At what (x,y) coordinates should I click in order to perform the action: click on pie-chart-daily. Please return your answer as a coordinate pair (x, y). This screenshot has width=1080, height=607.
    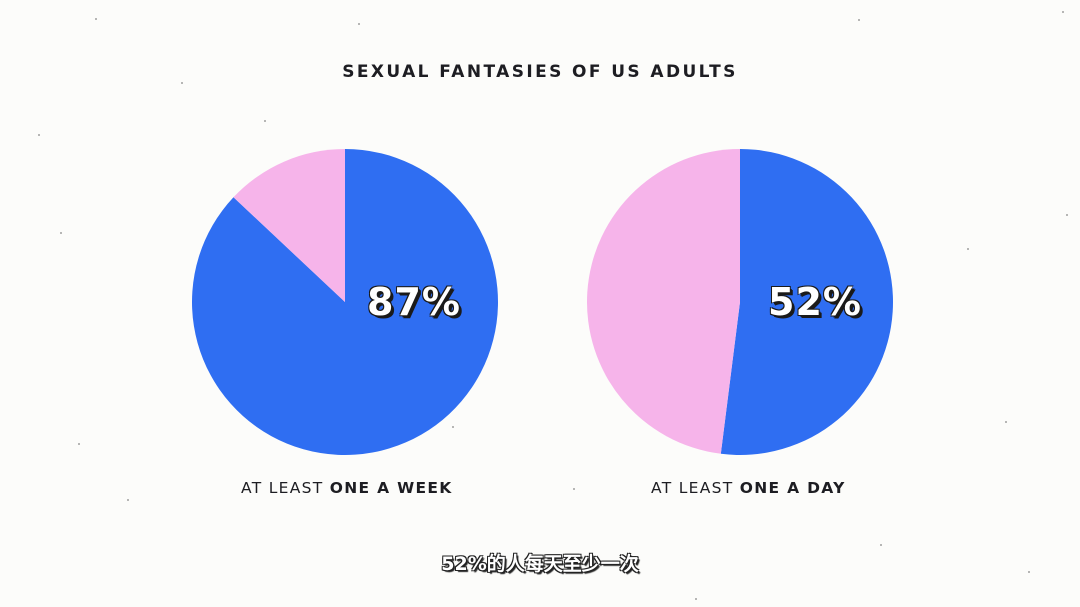
    Looking at the image, I should click on (739, 302).